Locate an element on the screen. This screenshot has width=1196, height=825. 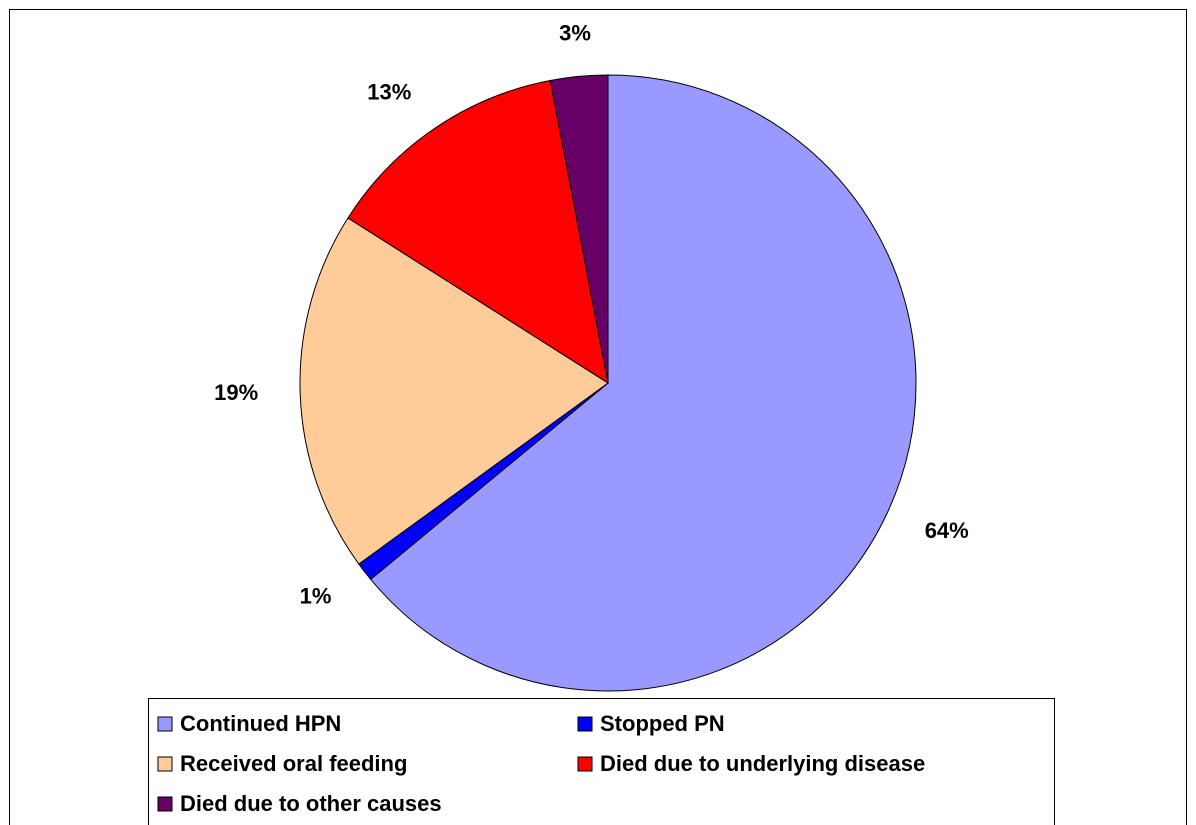
data-label: 64% is located at coordinates (947, 530).